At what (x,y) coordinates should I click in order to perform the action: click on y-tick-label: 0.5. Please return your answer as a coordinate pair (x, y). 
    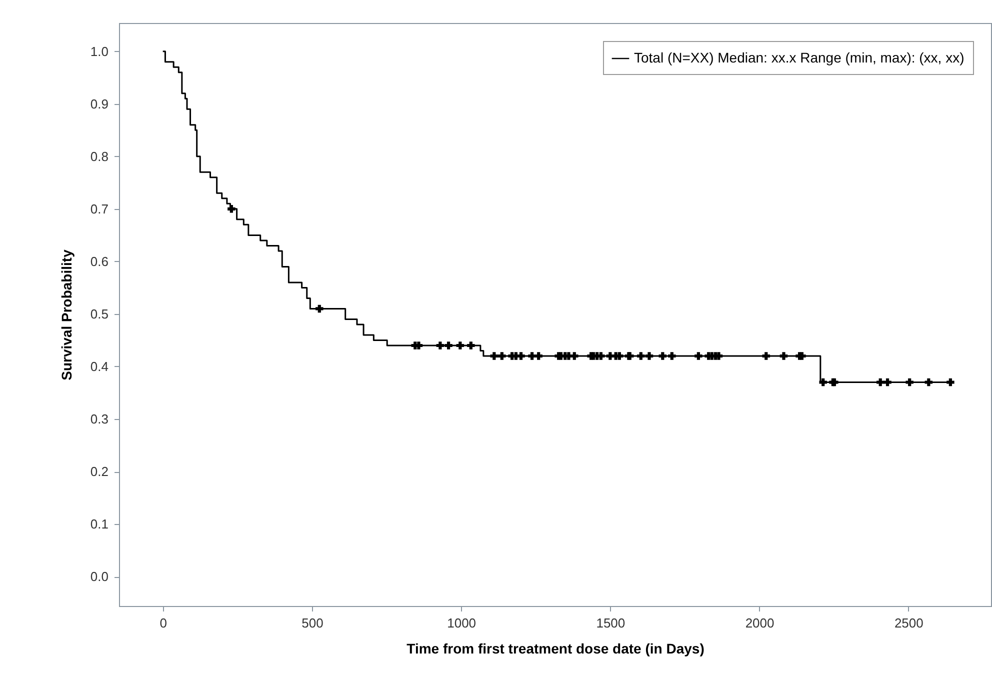
    Looking at the image, I should click on (99, 314).